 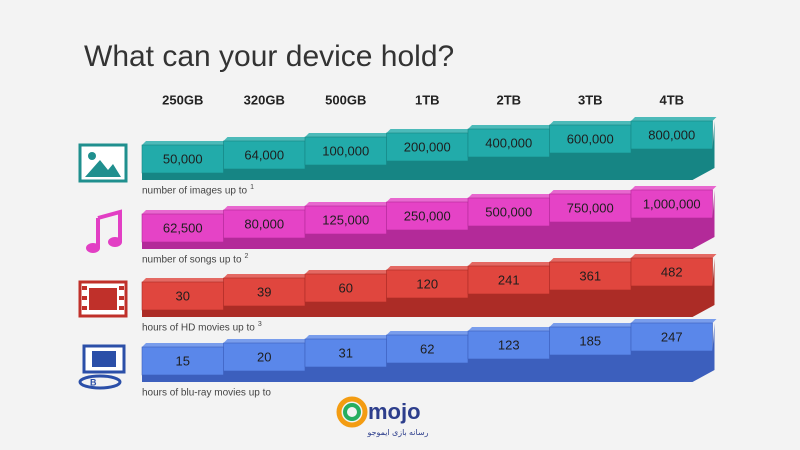 I want to click on cell-value: 31, so click(x=346, y=352).